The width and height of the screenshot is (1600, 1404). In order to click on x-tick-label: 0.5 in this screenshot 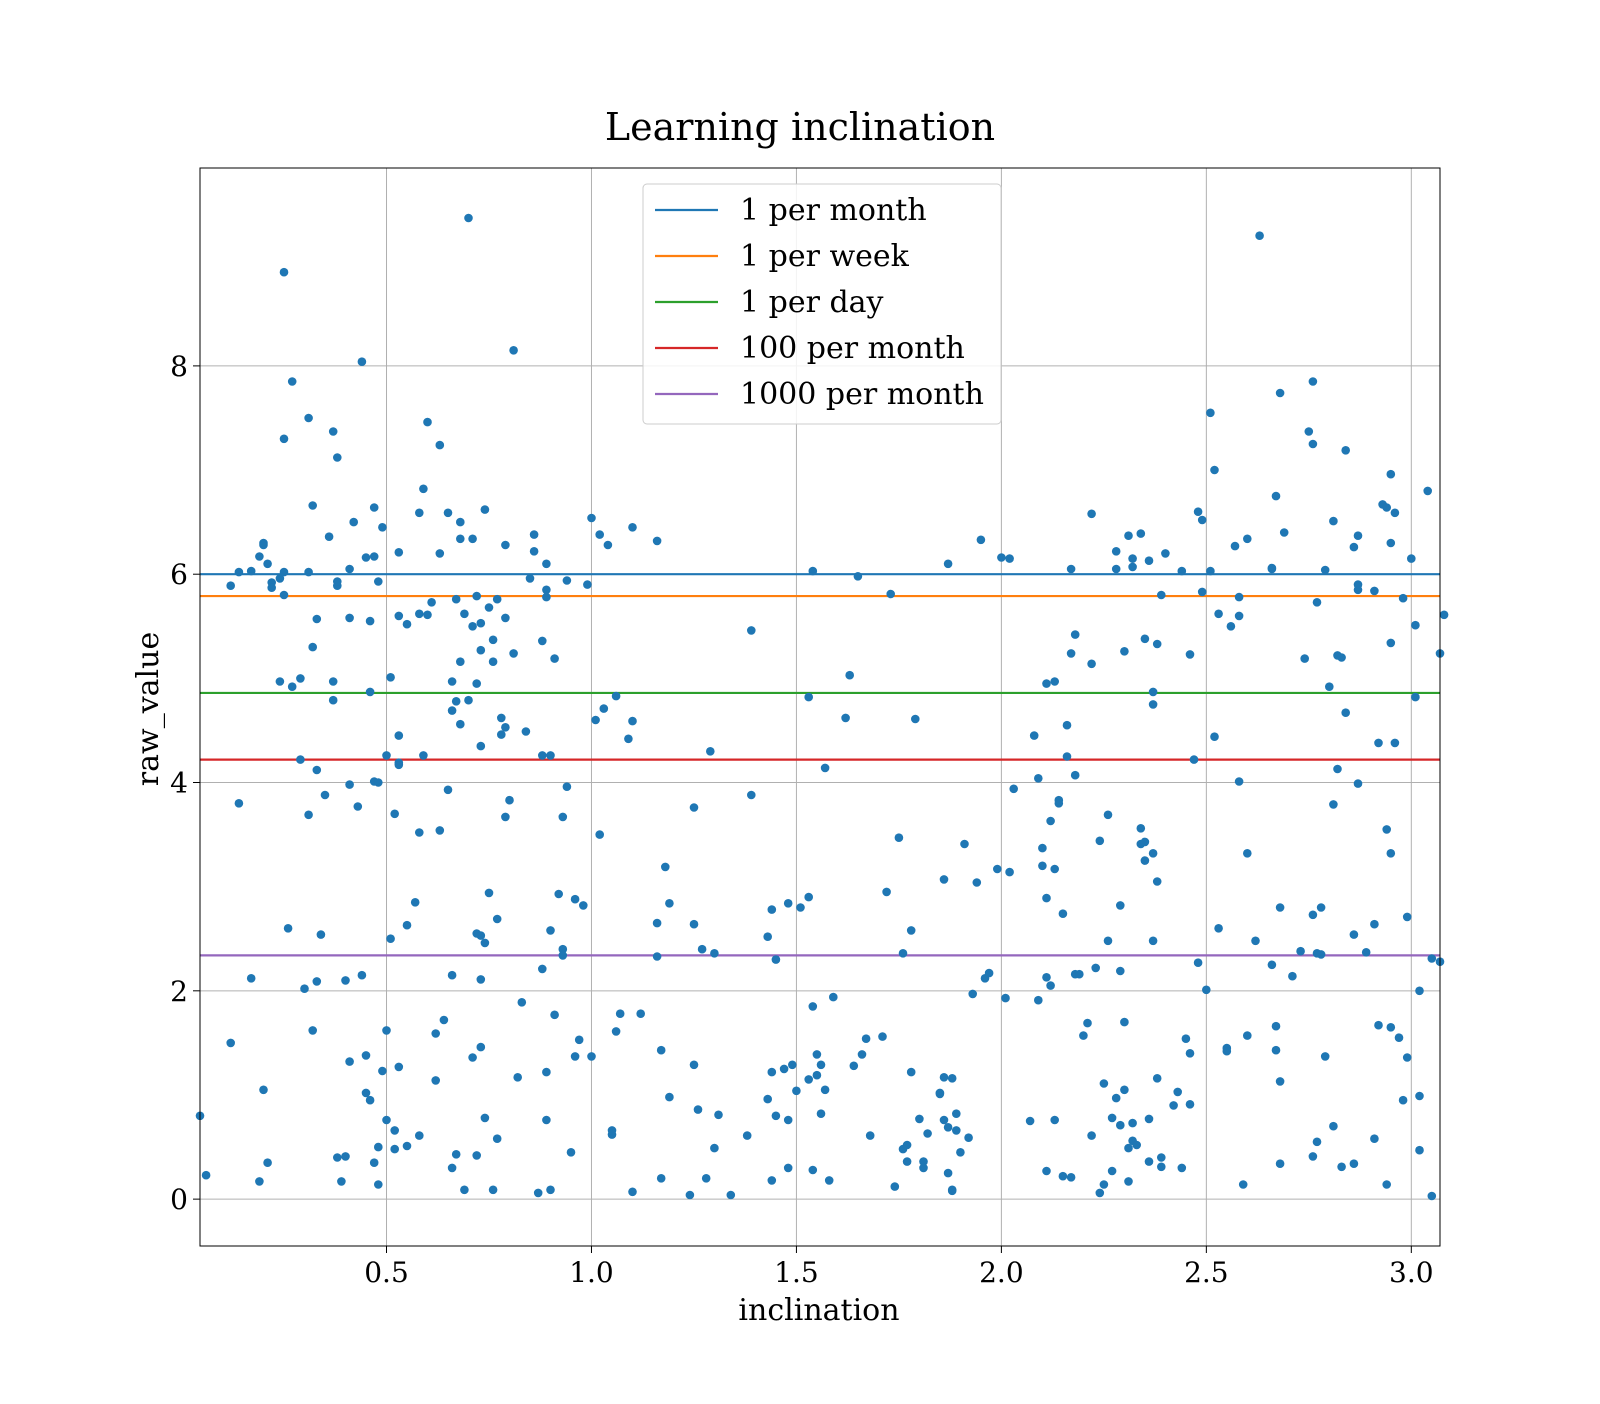, I will do `click(386, 1272)`.